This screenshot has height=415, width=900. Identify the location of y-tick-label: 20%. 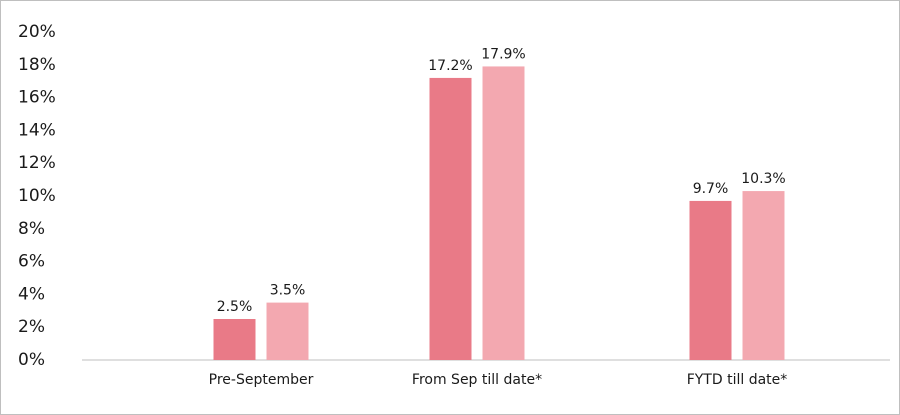
(37, 32).